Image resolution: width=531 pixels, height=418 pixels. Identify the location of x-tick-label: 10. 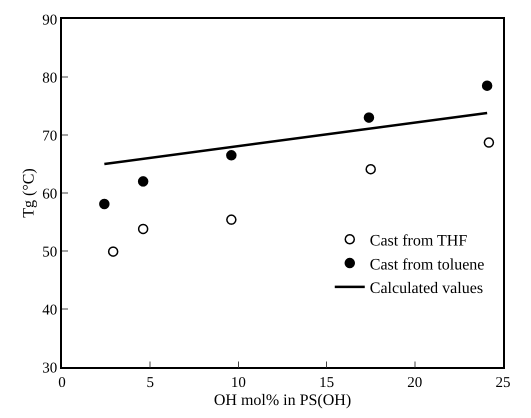
(238, 382).